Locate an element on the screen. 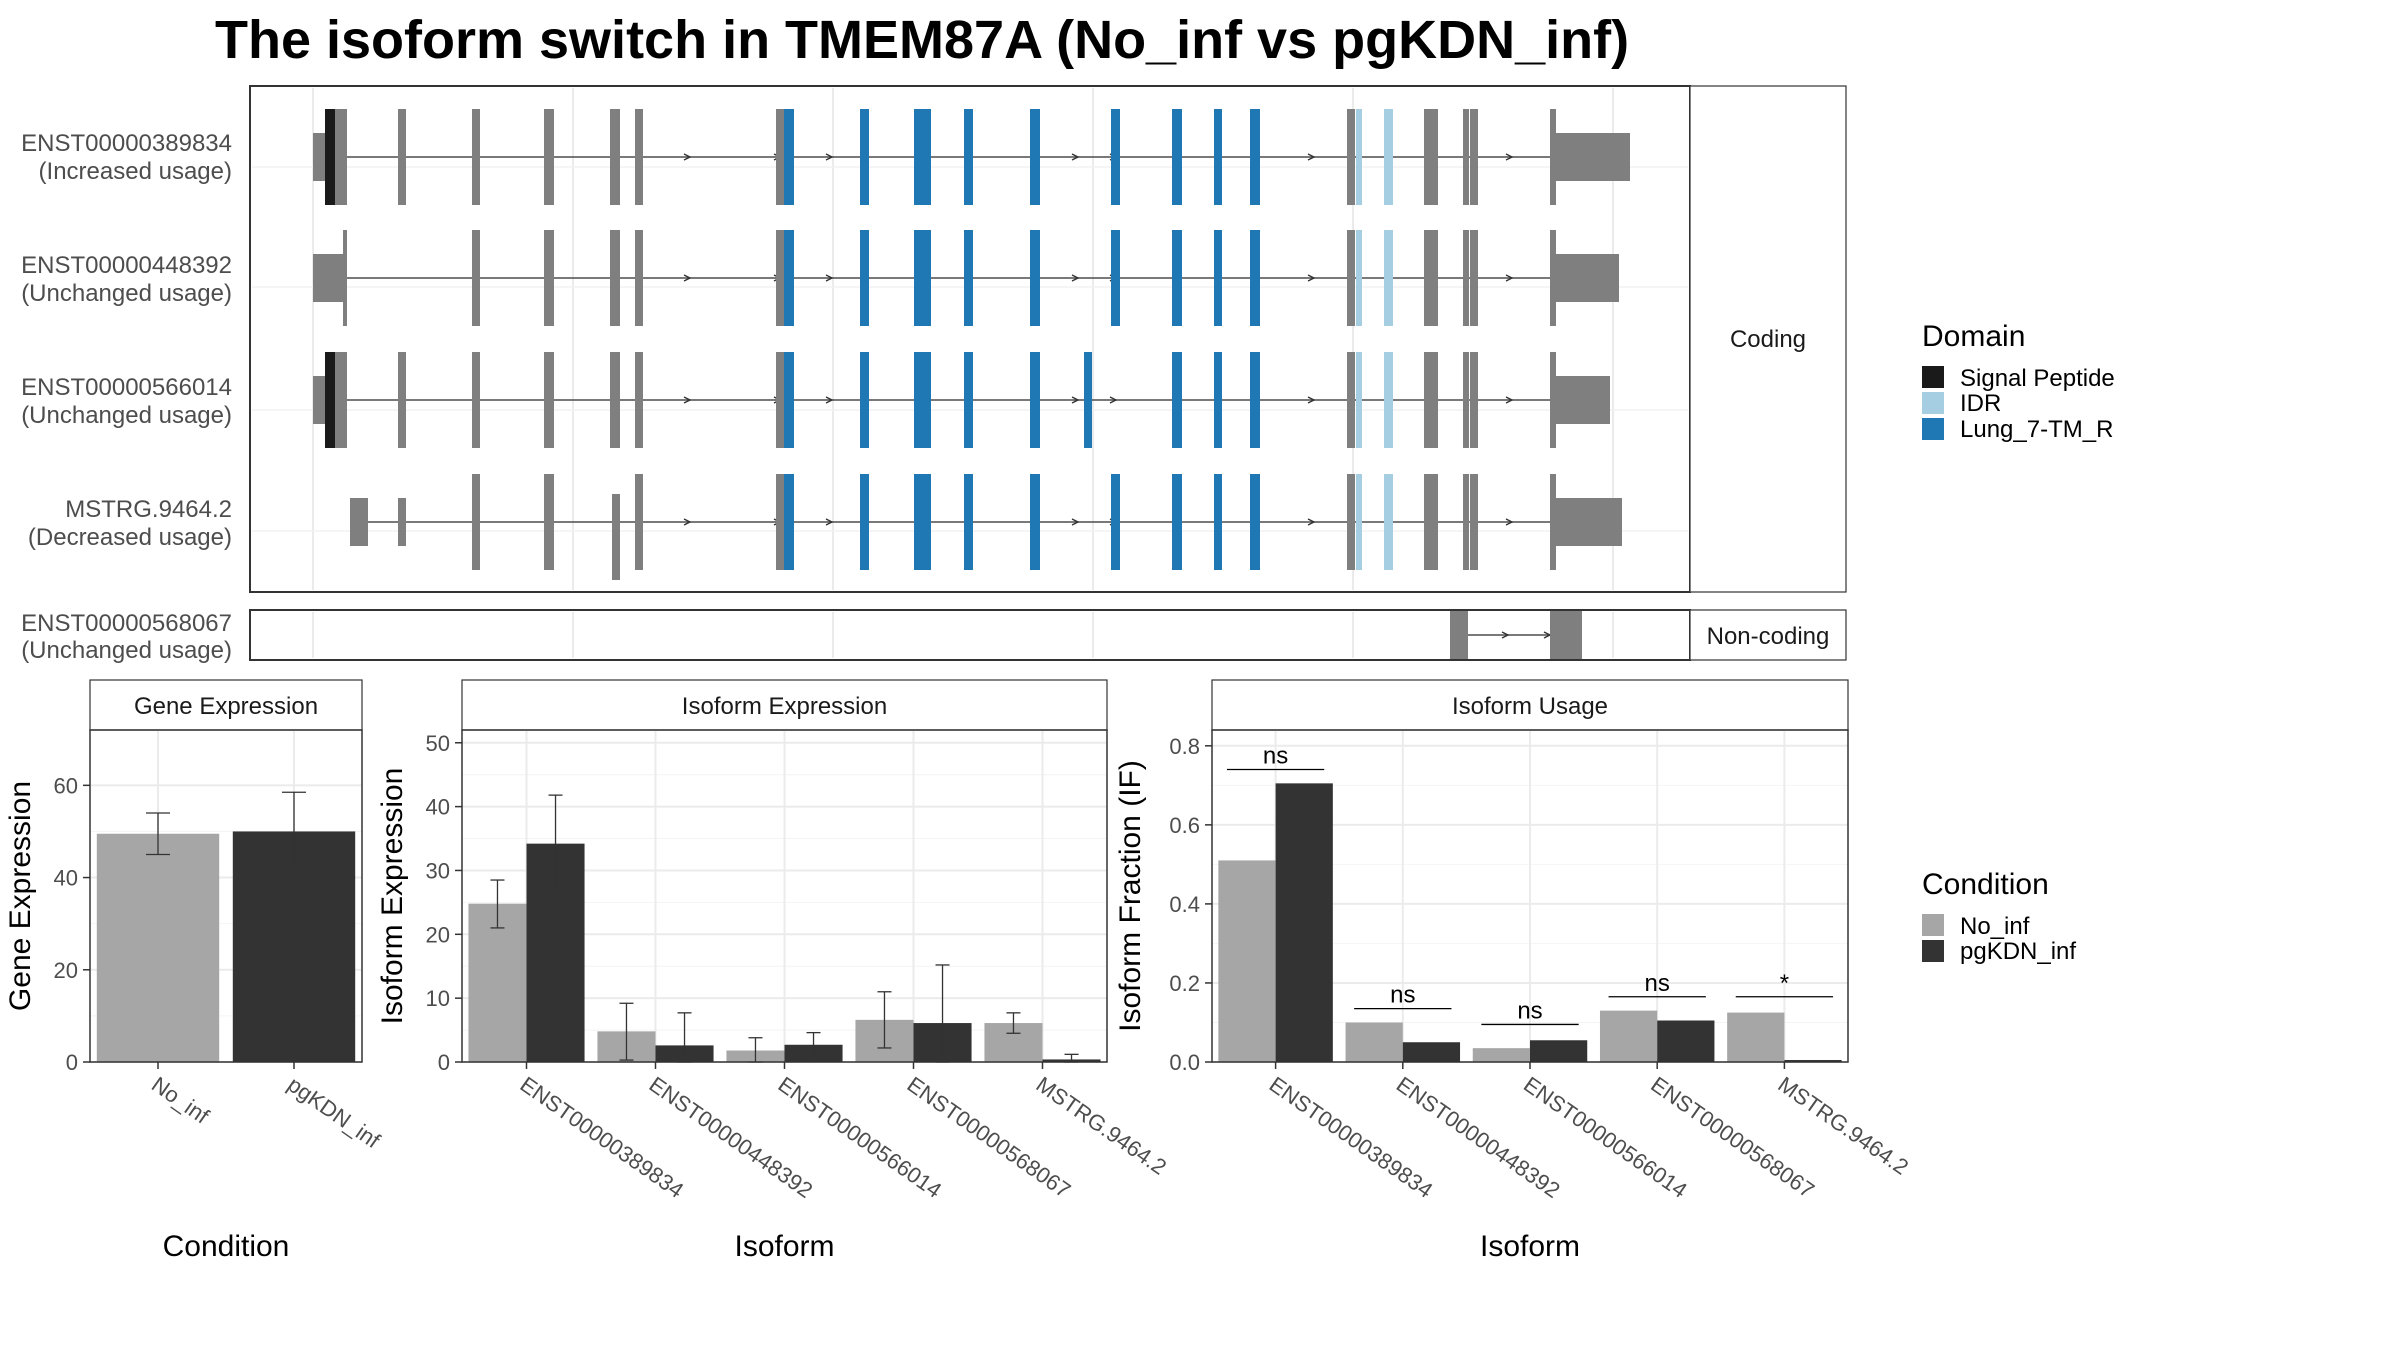 This screenshot has width=2400, height=1350. noncoding-strip-label: Non-coding is located at coordinates (1768, 636).